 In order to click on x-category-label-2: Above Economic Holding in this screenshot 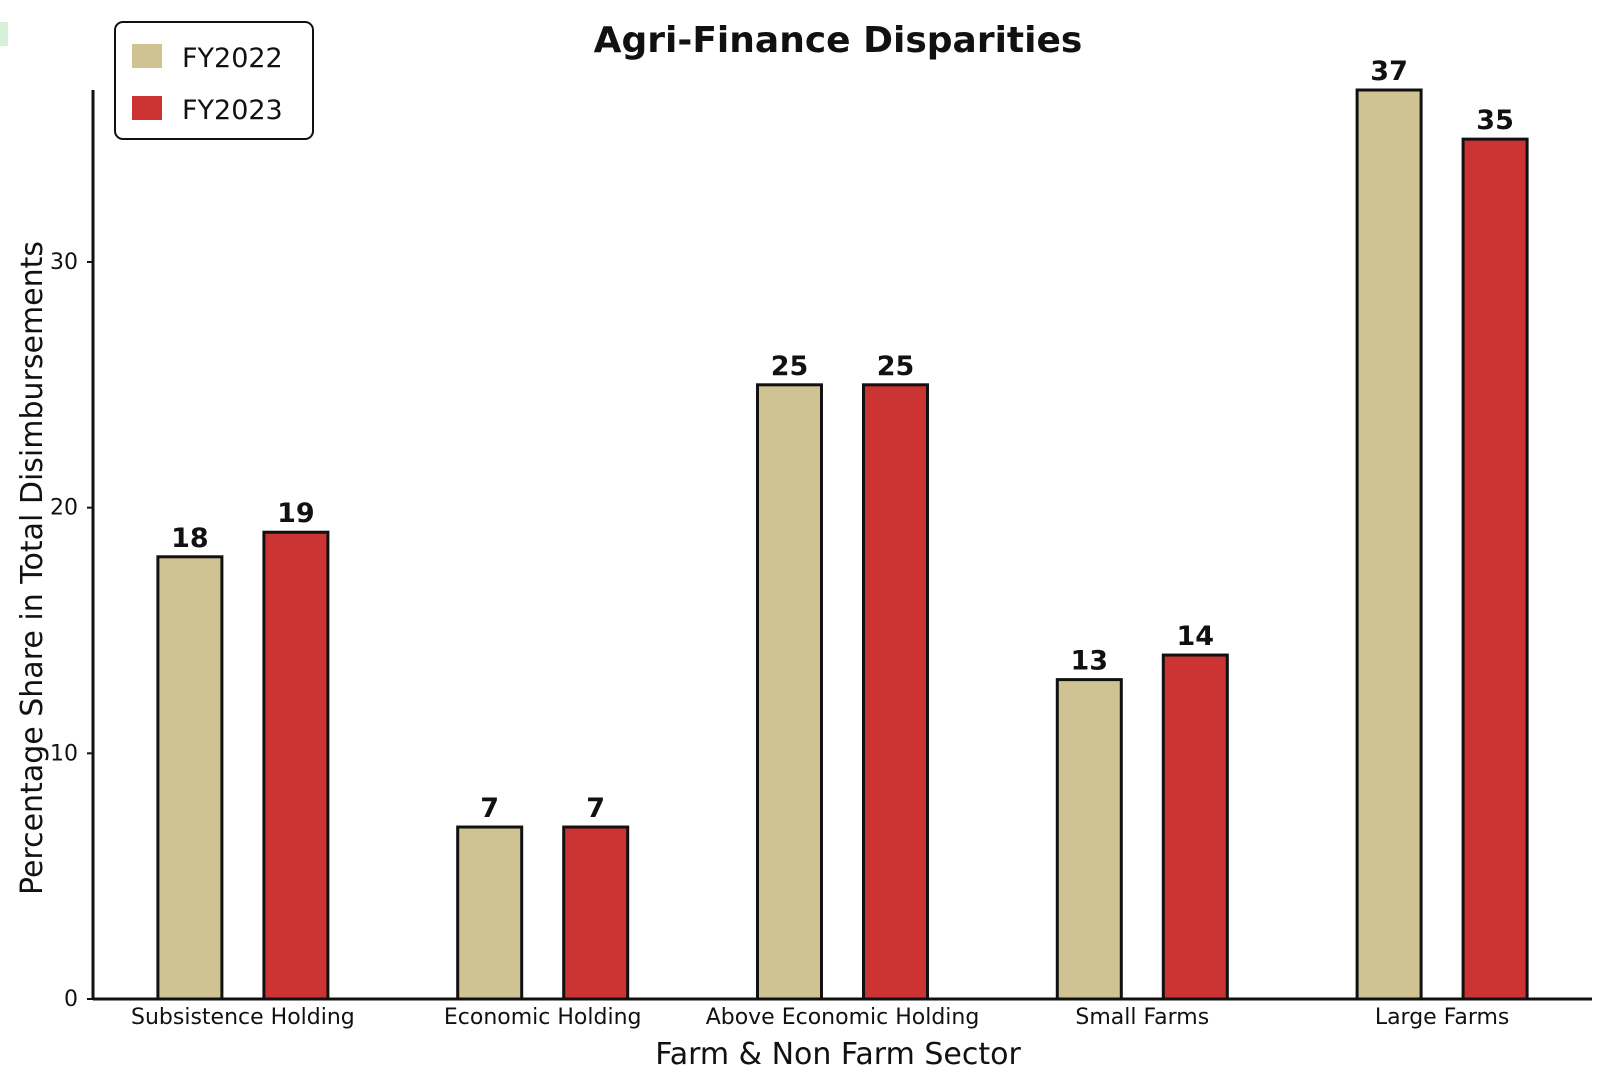, I will do `click(843, 1017)`.